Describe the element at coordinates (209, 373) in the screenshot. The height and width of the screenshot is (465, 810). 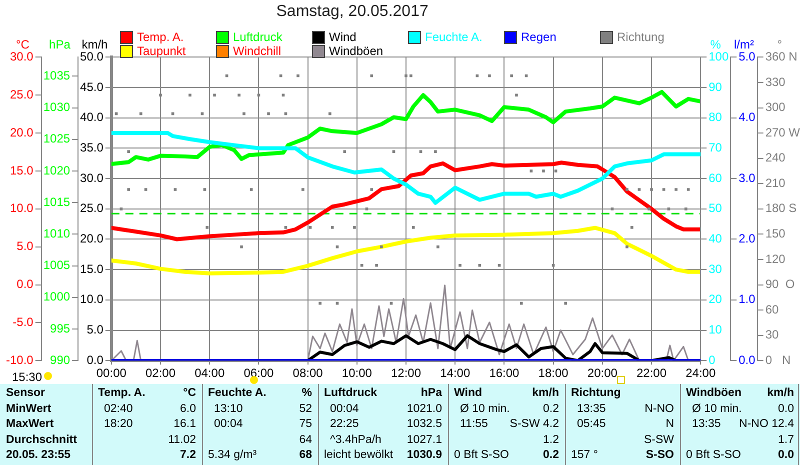
I see `x-tick-label: 04:00` at that location.